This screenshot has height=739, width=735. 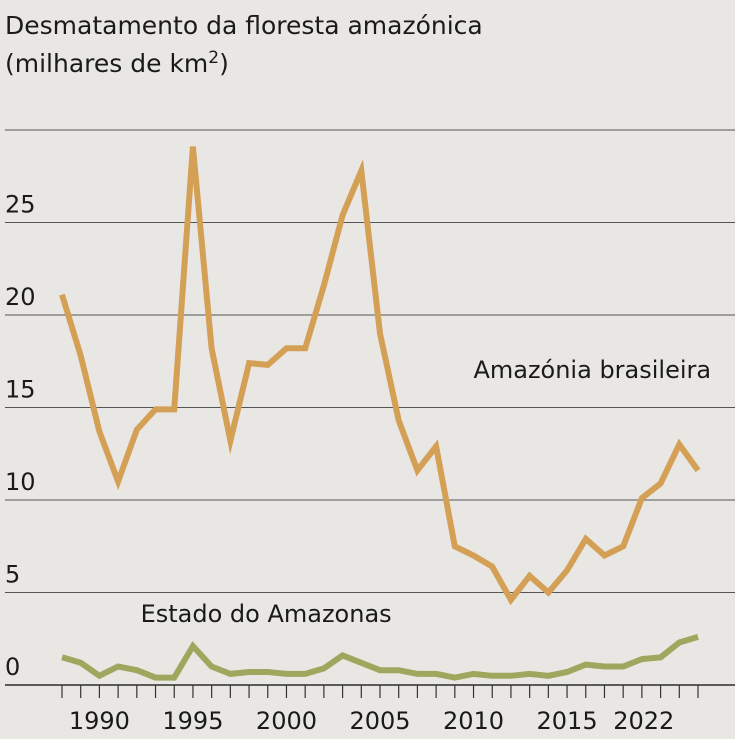 What do you see at coordinates (286, 721) in the screenshot?
I see `x-tick-label-2000: 2000` at bounding box center [286, 721].